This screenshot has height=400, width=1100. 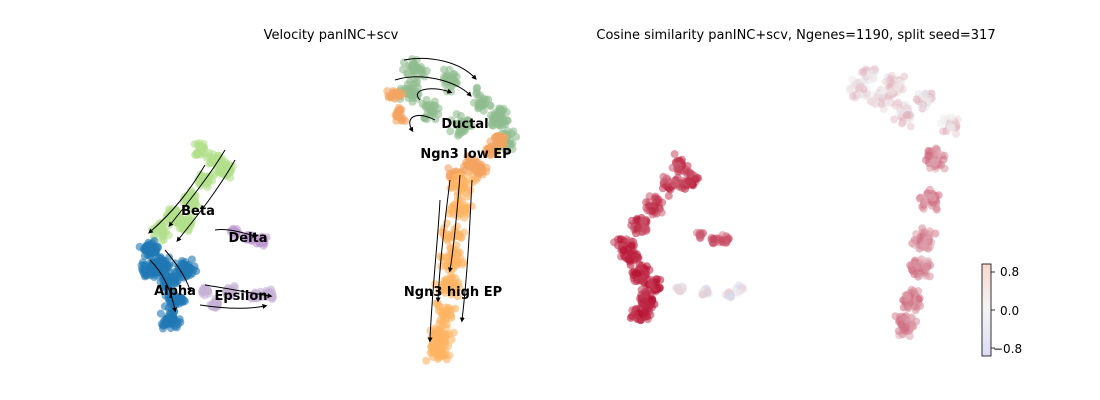 I want to click on velocity-title: Velocity panINC+scv, so click(x=331, y=35).